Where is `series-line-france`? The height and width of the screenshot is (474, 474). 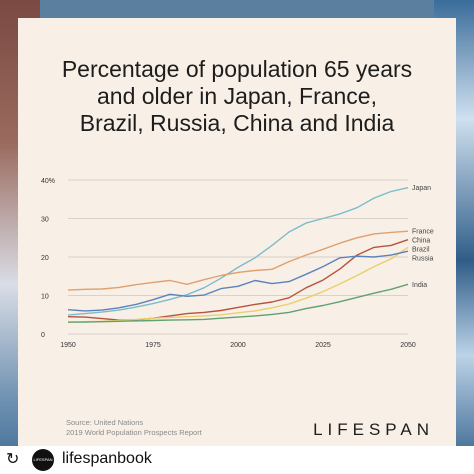 series-line-france is located at coordinates (238, 260).